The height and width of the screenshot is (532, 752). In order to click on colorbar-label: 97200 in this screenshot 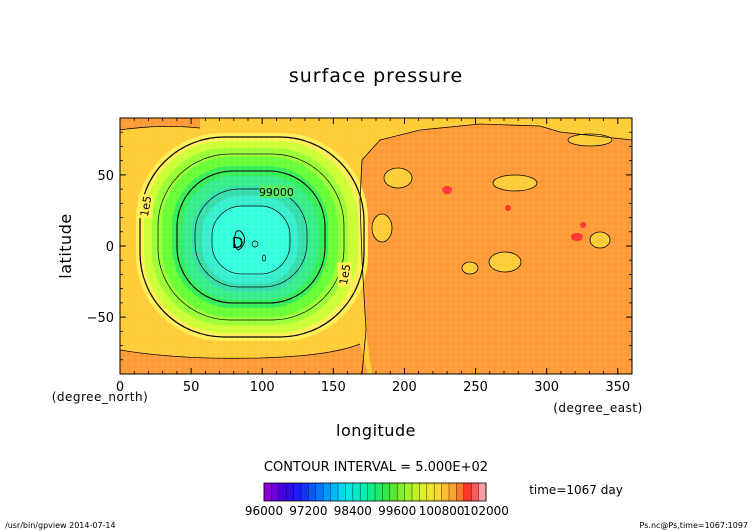, I will do `click(308, 511)`.